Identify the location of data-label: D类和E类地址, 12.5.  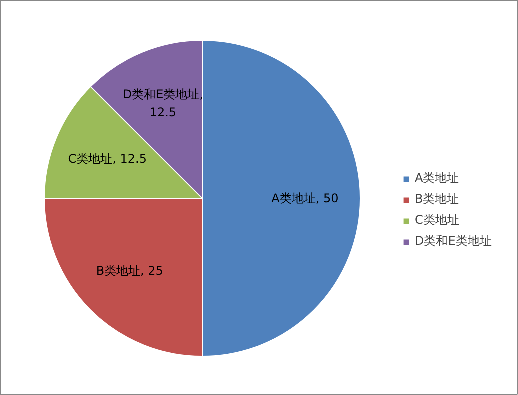
(163, 104).